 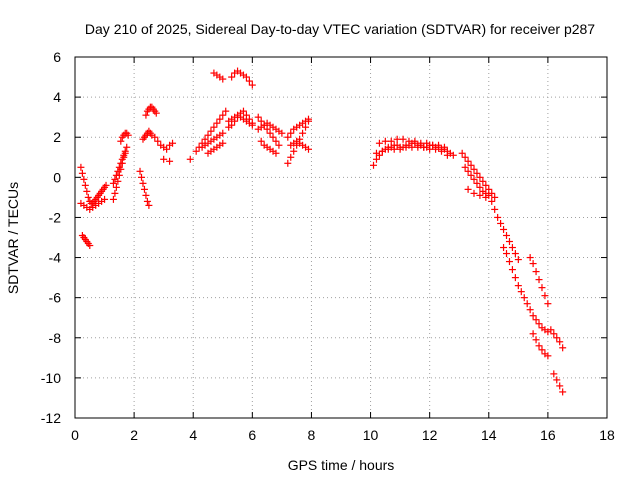 What do you see at coordinates (193, 435) in the screenshot?
I see `x-tick-label: 4` at bounding box center [193, 435].